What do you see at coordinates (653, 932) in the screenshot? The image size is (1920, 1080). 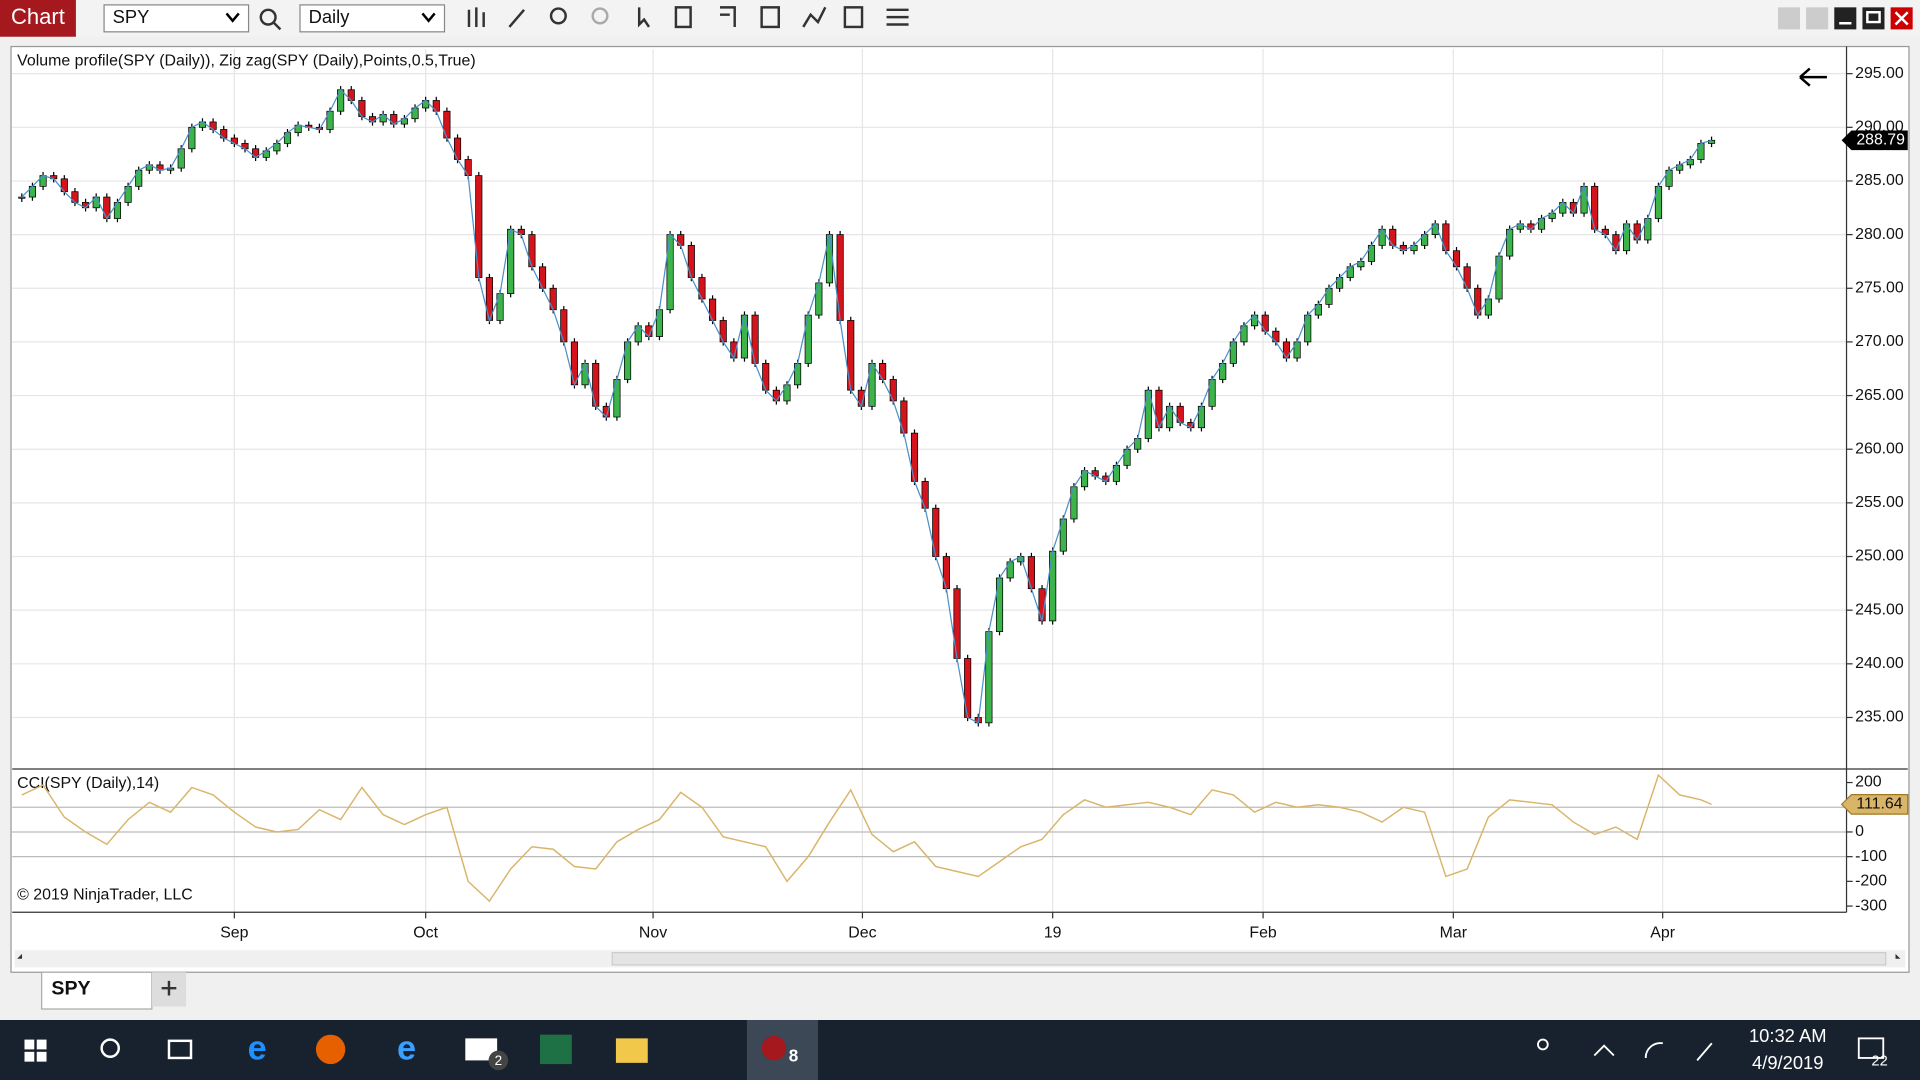 I see `x-tick-label: Nov` at bounding box center [653, 932].